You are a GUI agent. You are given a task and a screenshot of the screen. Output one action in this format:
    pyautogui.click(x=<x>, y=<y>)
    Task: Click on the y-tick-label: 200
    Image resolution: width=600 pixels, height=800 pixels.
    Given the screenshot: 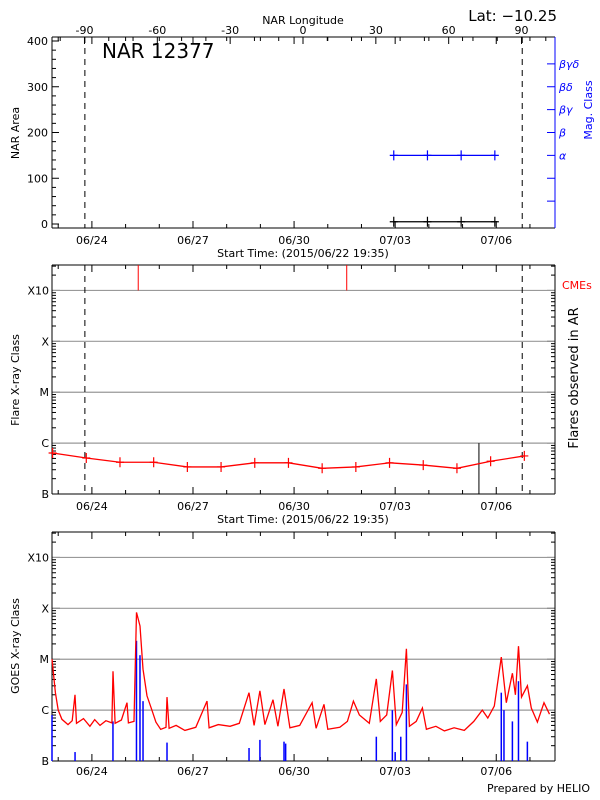 What is the action you would take?
    pyautogui.click(x=37, y=133)
    